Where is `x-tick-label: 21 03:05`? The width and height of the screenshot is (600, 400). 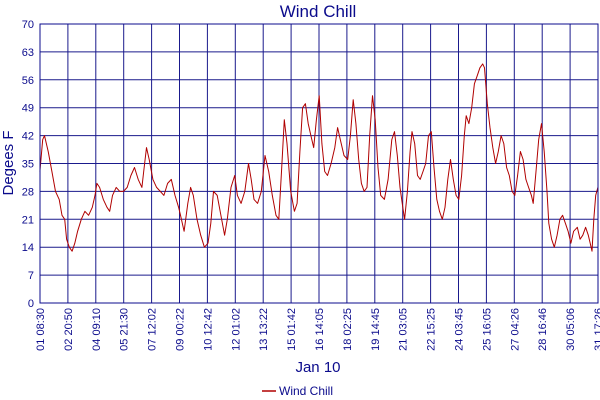
x-tick-label: 21 03:05 is located at coordinates (404, 329).